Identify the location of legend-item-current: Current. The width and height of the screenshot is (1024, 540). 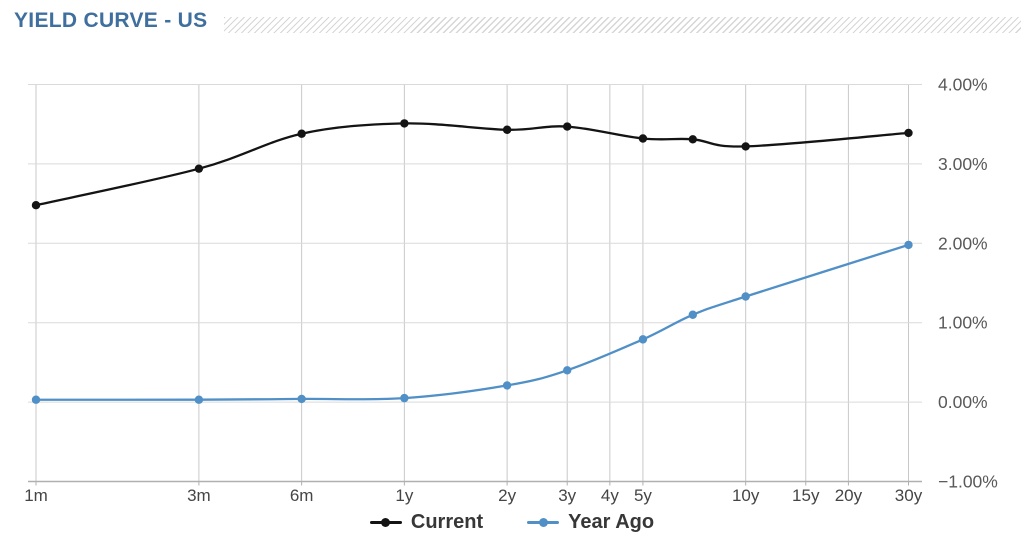
(426, 522).